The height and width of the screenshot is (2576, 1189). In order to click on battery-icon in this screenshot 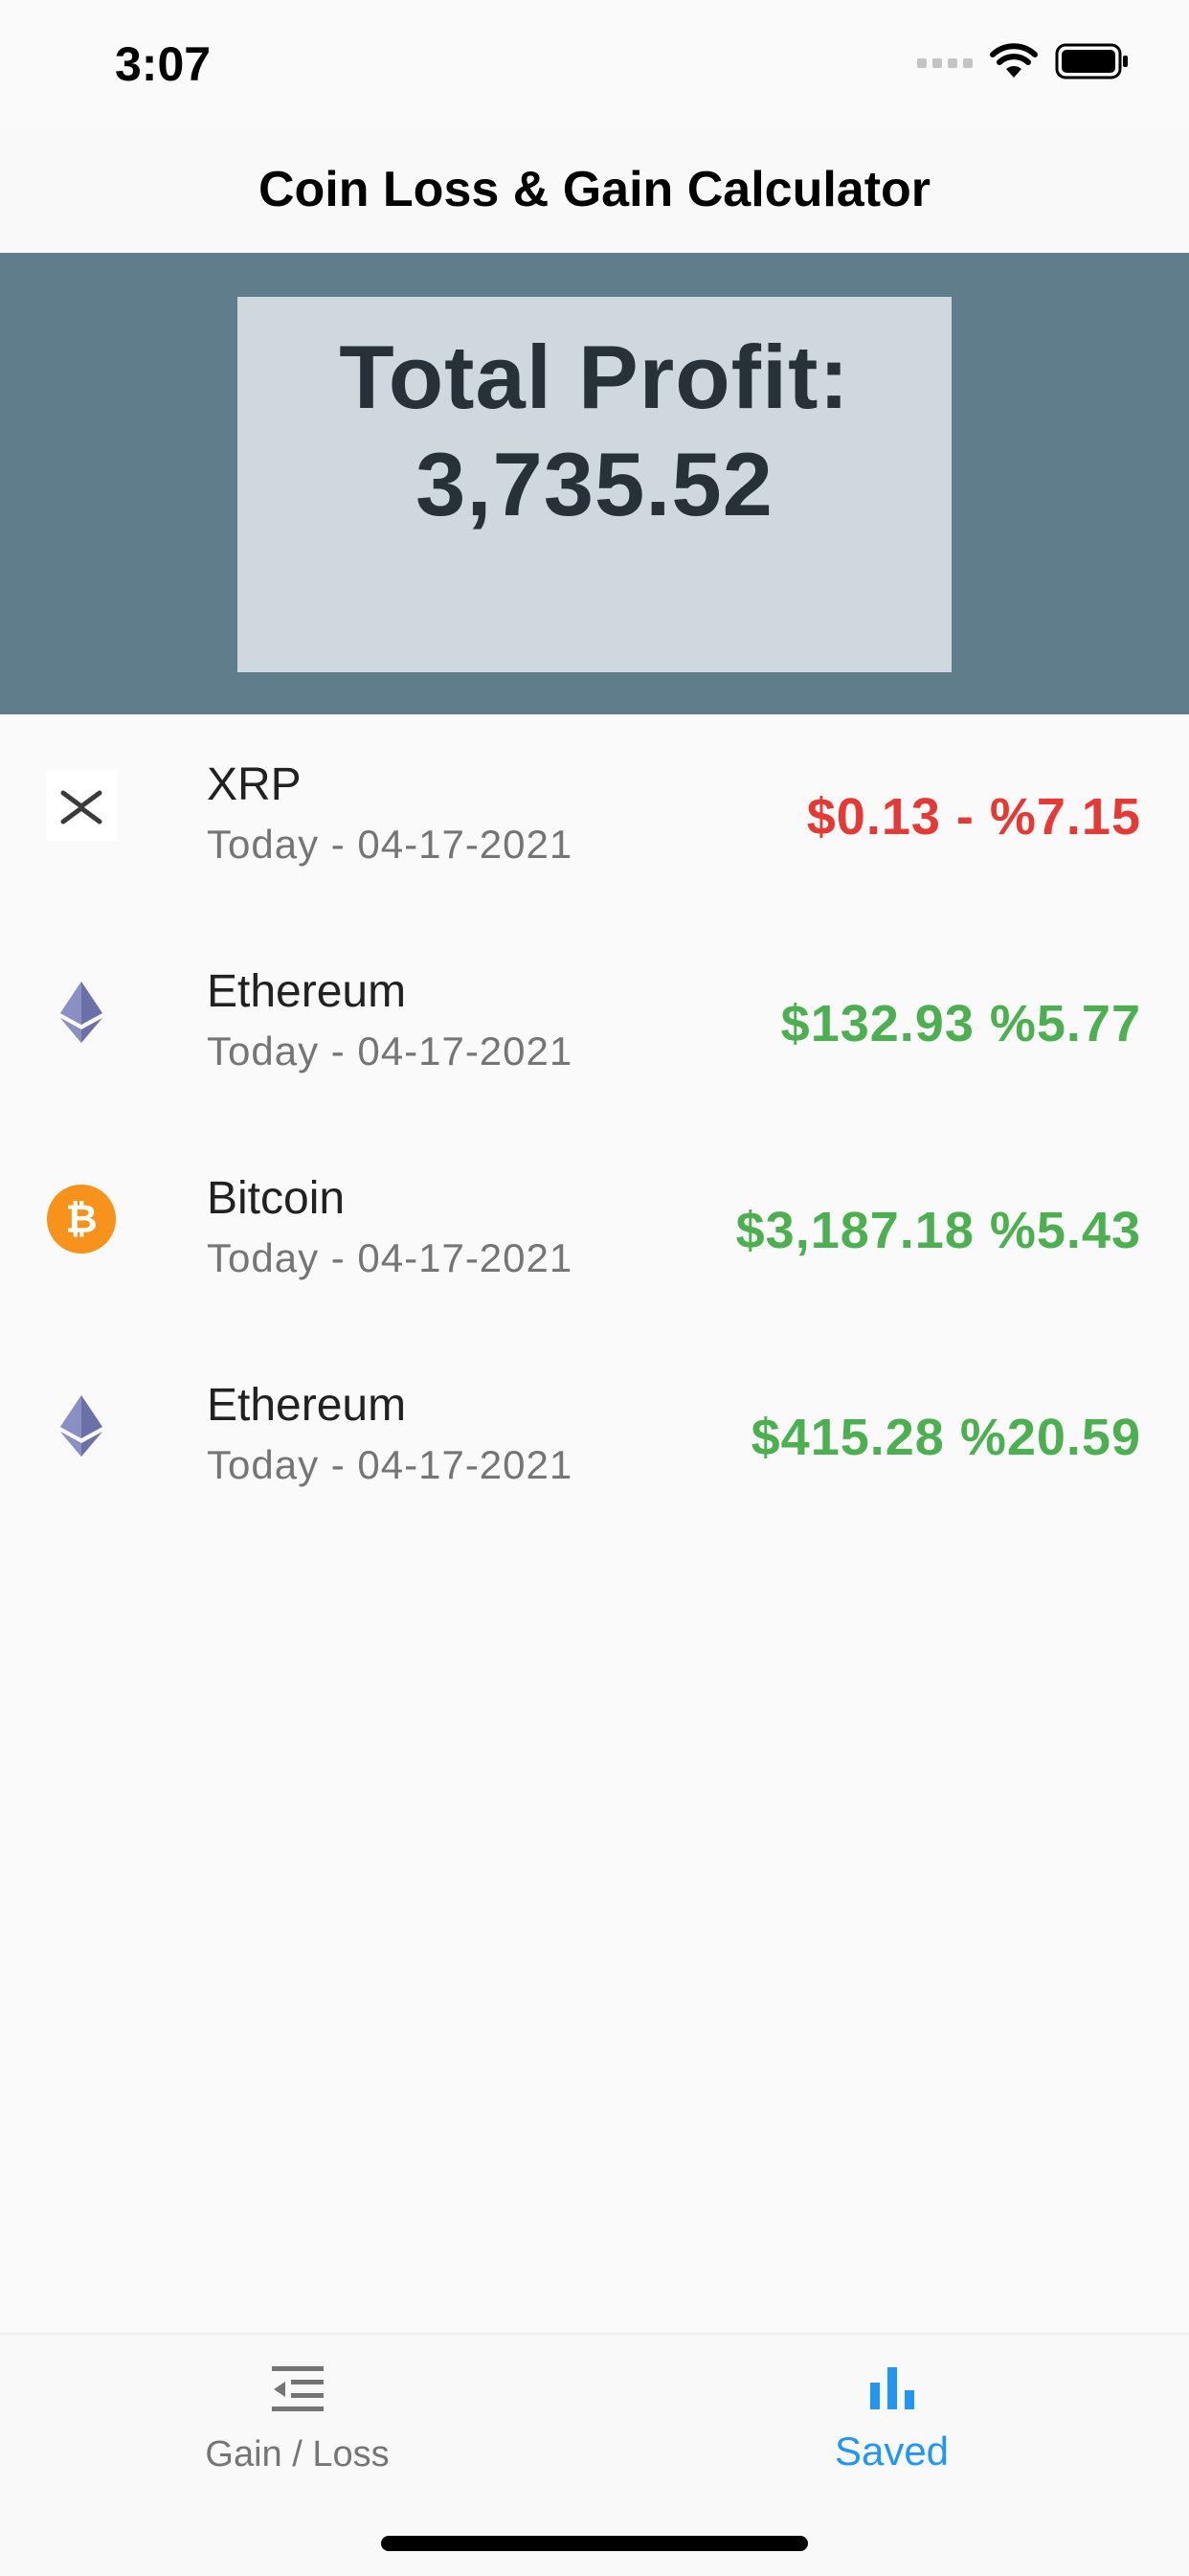, I will do `click(1091, 61)`.